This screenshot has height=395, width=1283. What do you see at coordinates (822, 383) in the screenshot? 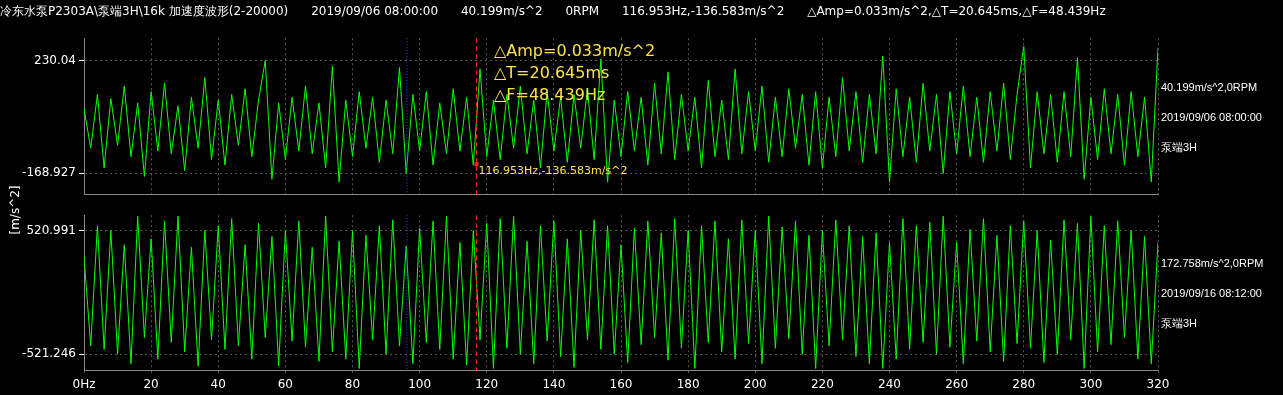
I see `x-tick-label: 220` at bounding box center [822, 383].